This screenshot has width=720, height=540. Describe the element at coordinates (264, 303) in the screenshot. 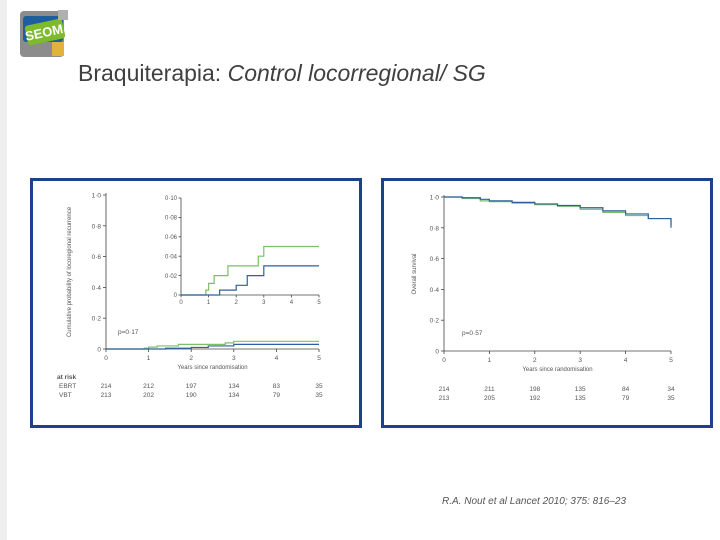

I see `locoregional-inset-x-tick-label: 3` at that location.